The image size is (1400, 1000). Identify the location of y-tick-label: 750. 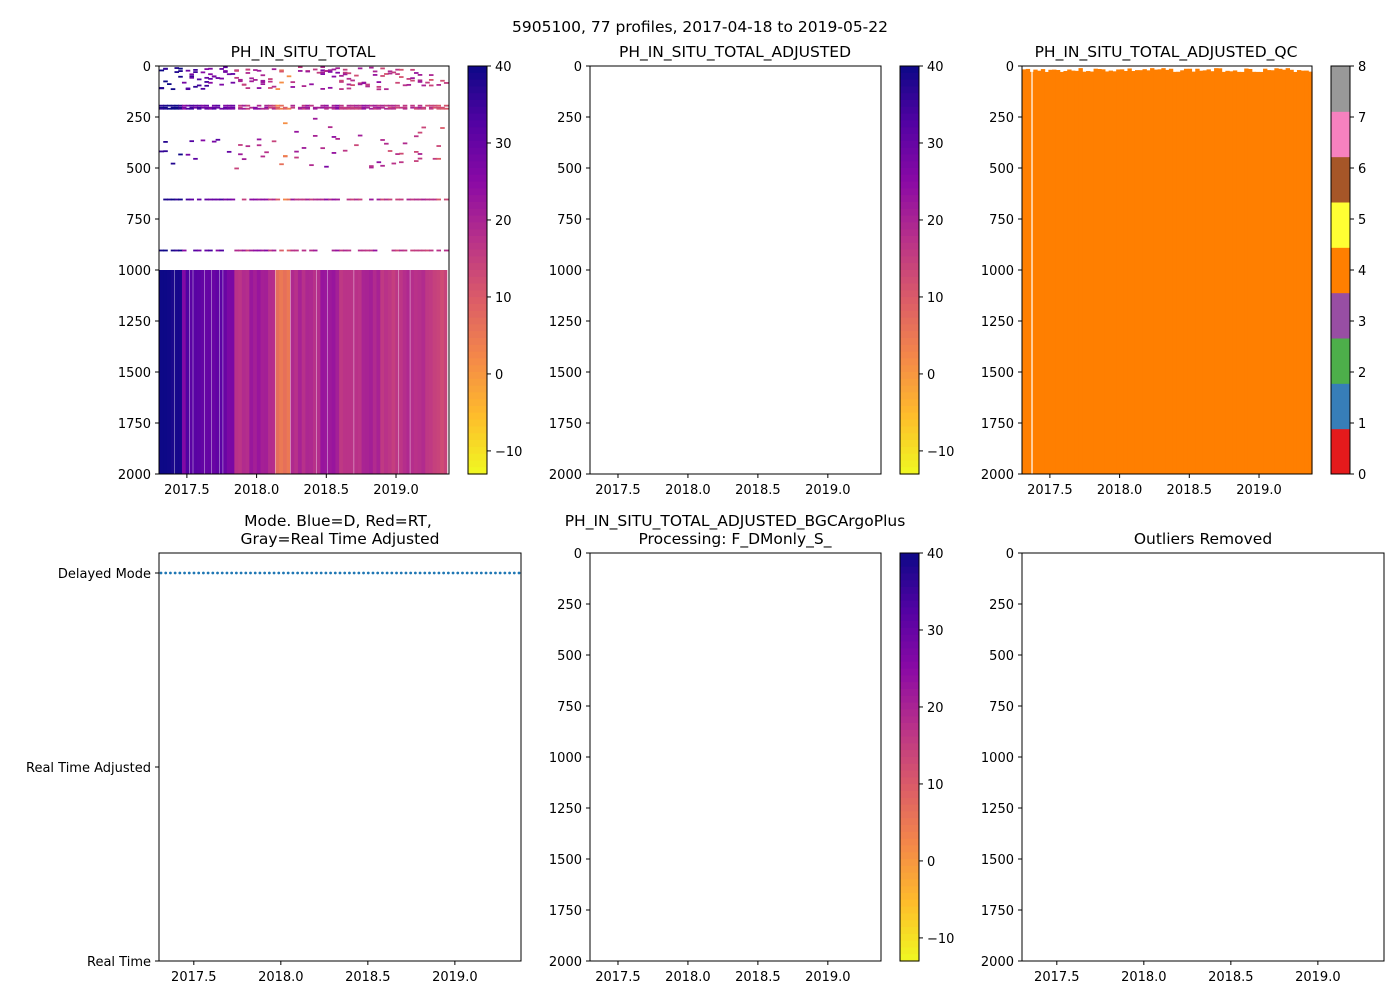
(138, 220).